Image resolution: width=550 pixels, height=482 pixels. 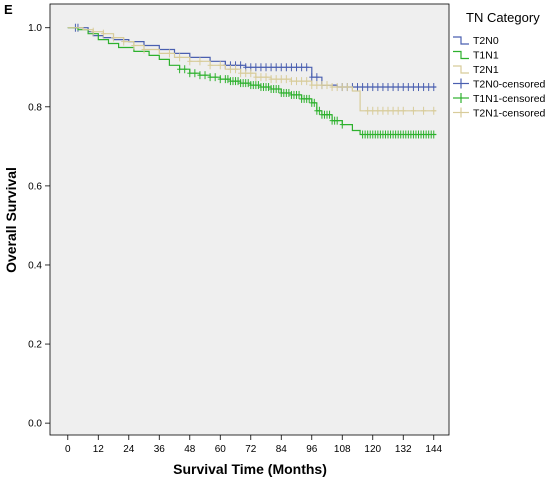 I want to click on y-tick-label: 0.4, so click(x=35, y=265).